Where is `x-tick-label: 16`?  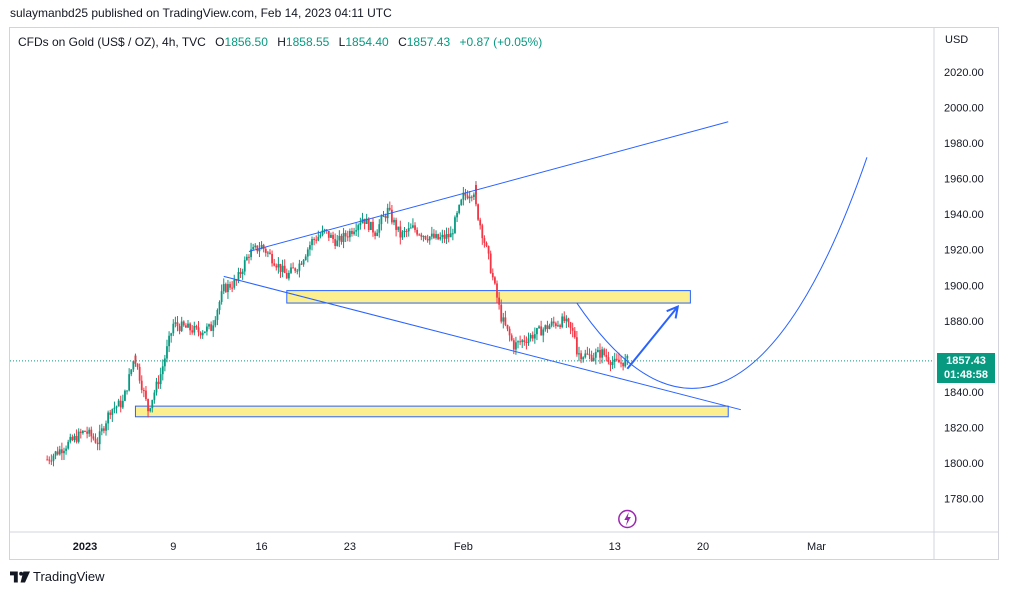 x-tick-label: 16 is located at coordinates (261, 547).